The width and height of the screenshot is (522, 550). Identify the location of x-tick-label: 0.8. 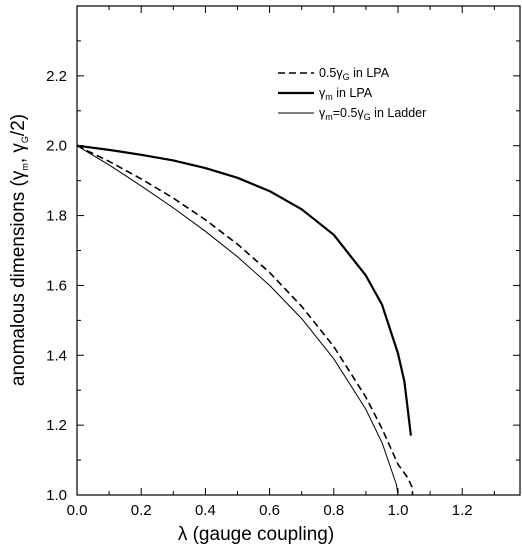
(333, 510).